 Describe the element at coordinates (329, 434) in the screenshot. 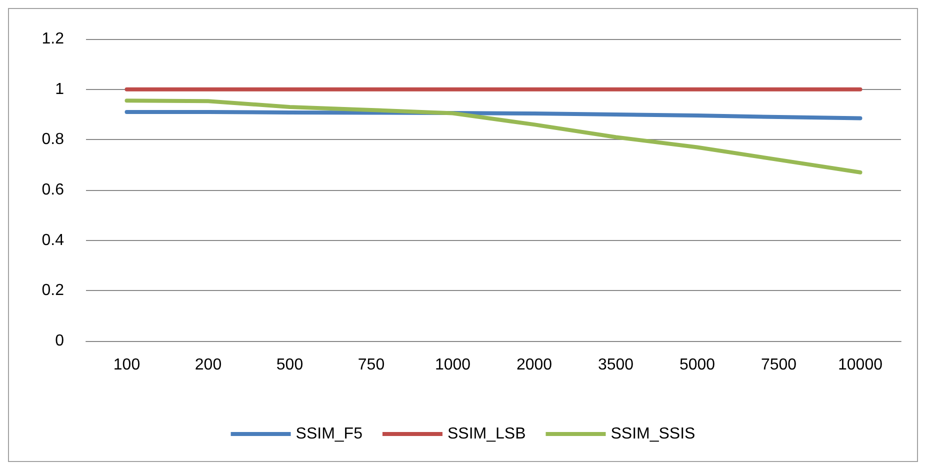

I see `legend-label: SSIM_F5` at that location.